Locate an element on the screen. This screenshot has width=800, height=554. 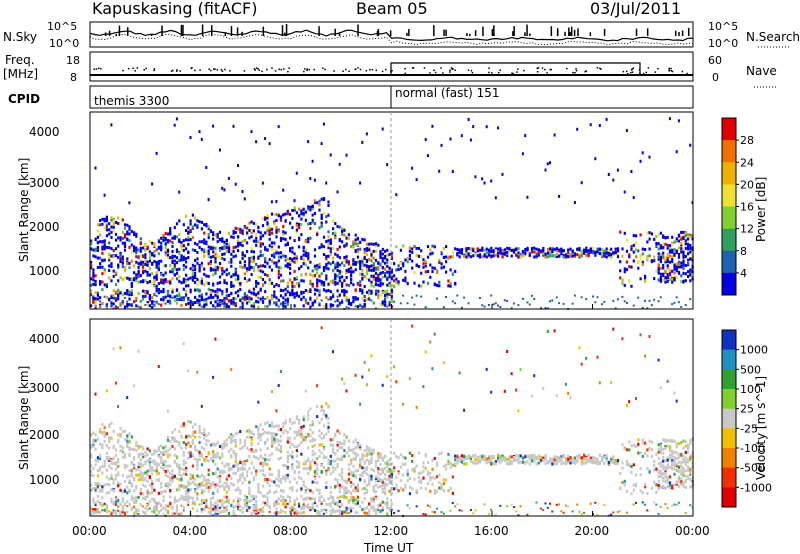
colorbar-tick-label: 24 is located at coordinates (747, 162).